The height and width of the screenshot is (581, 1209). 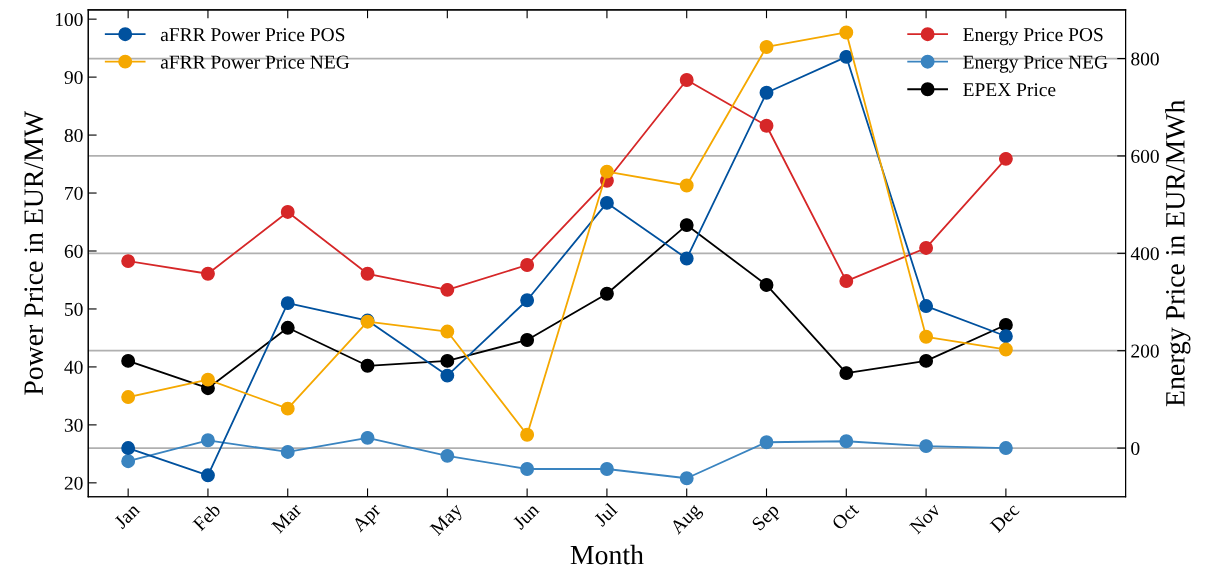 I want to click on x-tick-label: Dec, so click(x=1004, y=518).